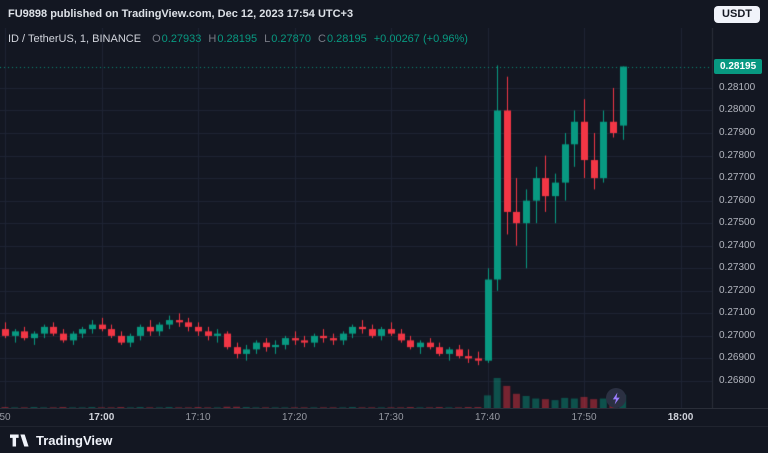  Describe the element at coordinates (737, 313) in the screenshot. I see `price-tick-label: 0.27100` at that location.